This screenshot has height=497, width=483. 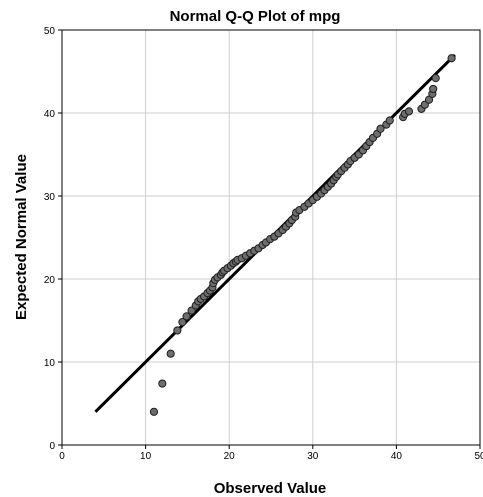 What do you see at coordinates (230, 456) in the screenshot?
I see `x-tick-label: 20` at bounding box center [230, 456].